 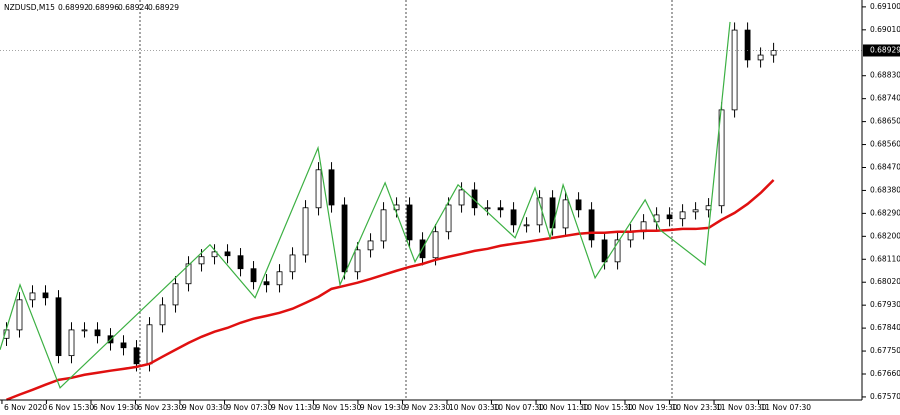 What do you see at coordinates (383, 407) in the screenshot?
I see `x-tick-label: 9 Nov 19:30` at bounding box center [383, 407].